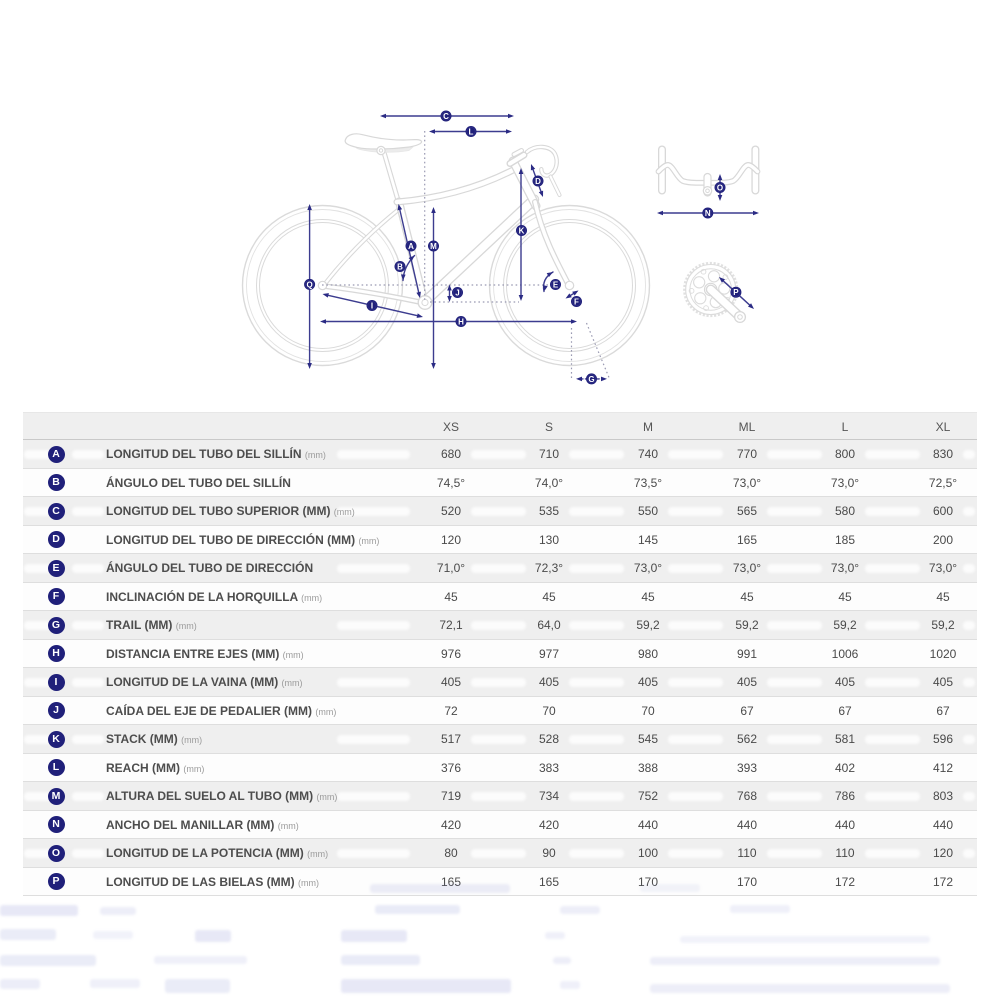 The width and height of the screenshot is (1000, 1000). What do you see at coordinates (708, 213) in the screenshot?
I see `svg-text: N` at bounding box center [708, 213].